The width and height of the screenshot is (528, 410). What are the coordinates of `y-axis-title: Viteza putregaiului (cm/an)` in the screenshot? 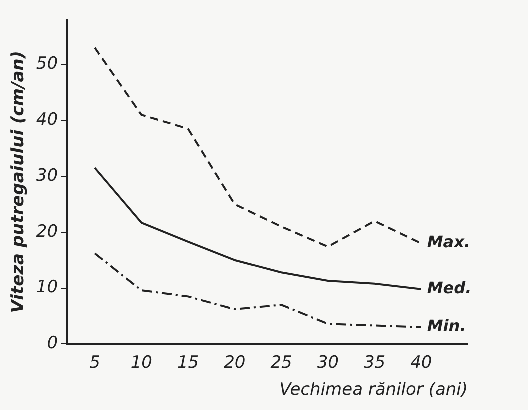 It's located at (18, 182).